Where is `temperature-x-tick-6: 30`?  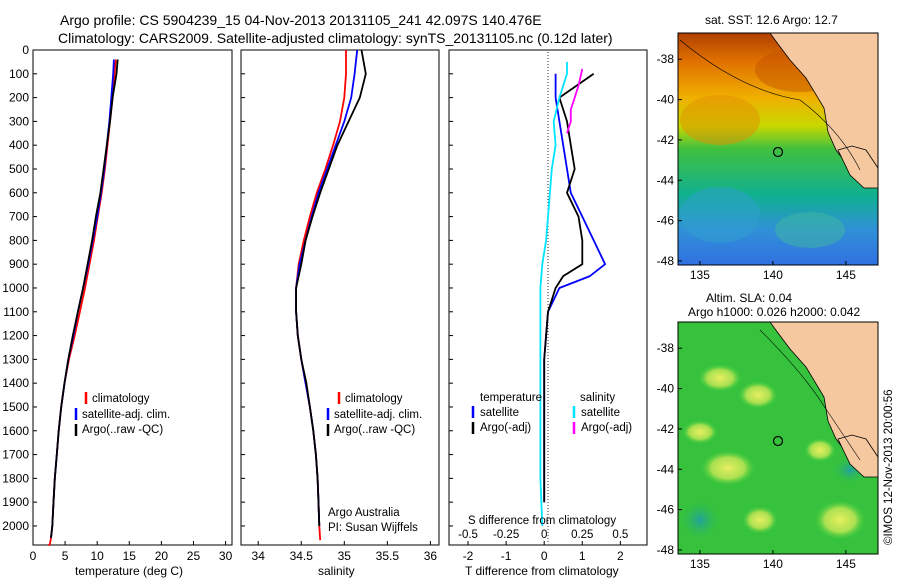 temperature-x-tick-6: 30 is located at coordinates (226, 556).